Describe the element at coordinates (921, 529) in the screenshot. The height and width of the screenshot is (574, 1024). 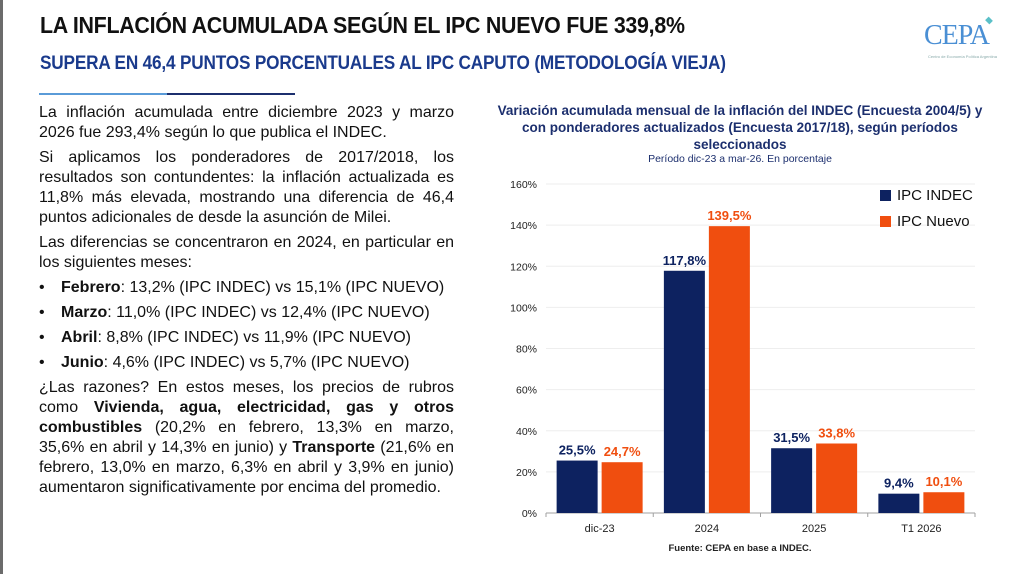
I see `x-tick-label: T1 2026` at that location.